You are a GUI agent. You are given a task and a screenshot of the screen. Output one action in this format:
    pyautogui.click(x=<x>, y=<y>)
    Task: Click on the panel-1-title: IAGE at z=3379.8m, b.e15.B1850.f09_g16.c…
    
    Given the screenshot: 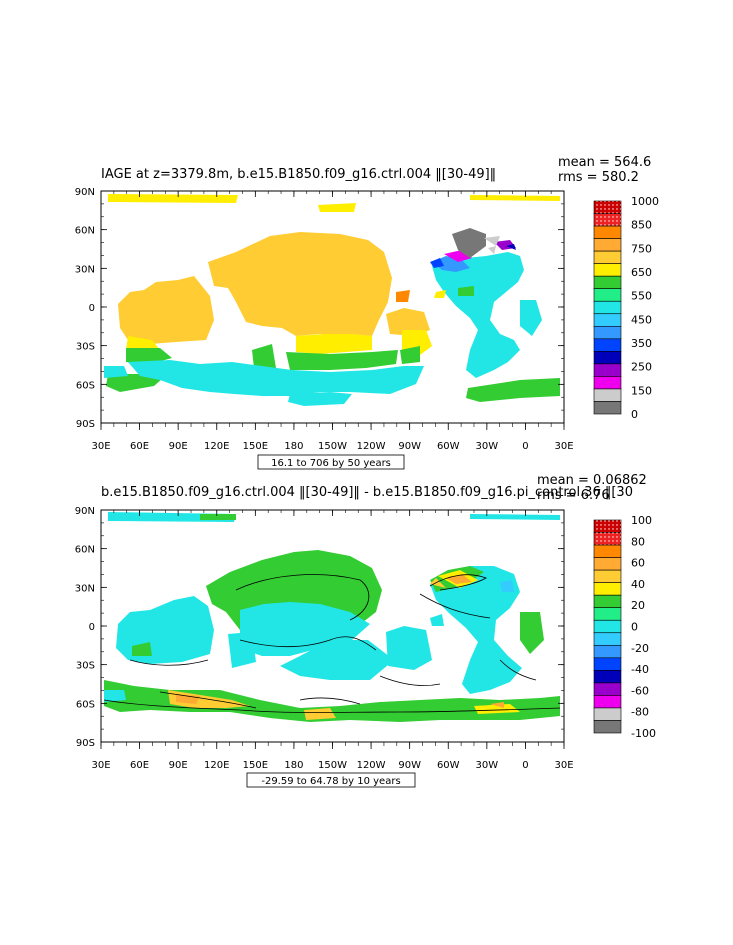 What is the action you would take?
    pyautogui.click(x=298, y=174)
    